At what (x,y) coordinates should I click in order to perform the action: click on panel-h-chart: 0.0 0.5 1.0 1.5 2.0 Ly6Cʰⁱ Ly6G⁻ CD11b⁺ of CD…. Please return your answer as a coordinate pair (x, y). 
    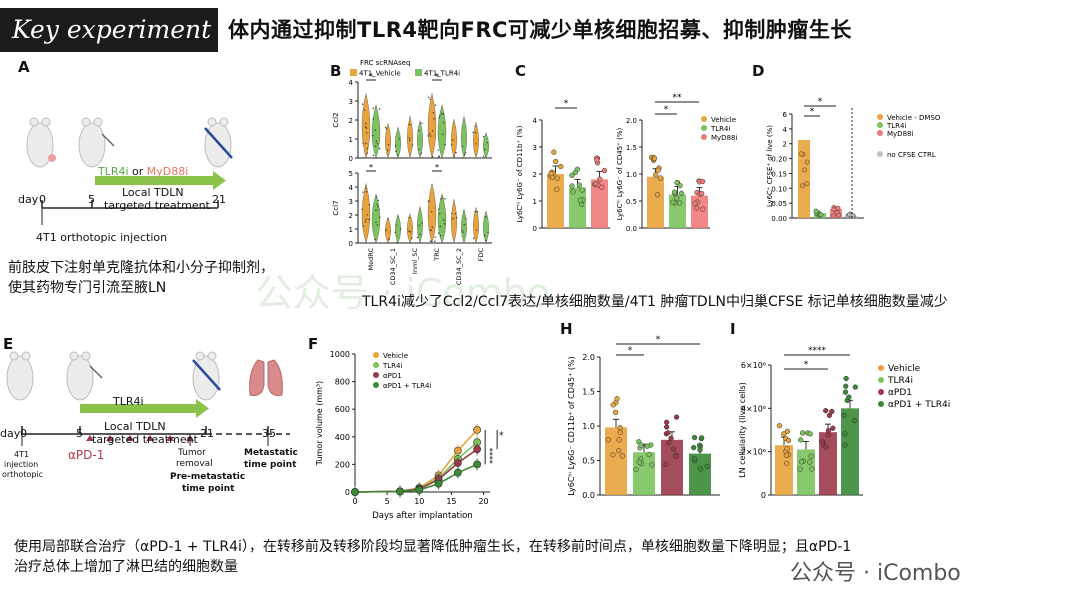
    Looking at the image, I should click on (643, 417).